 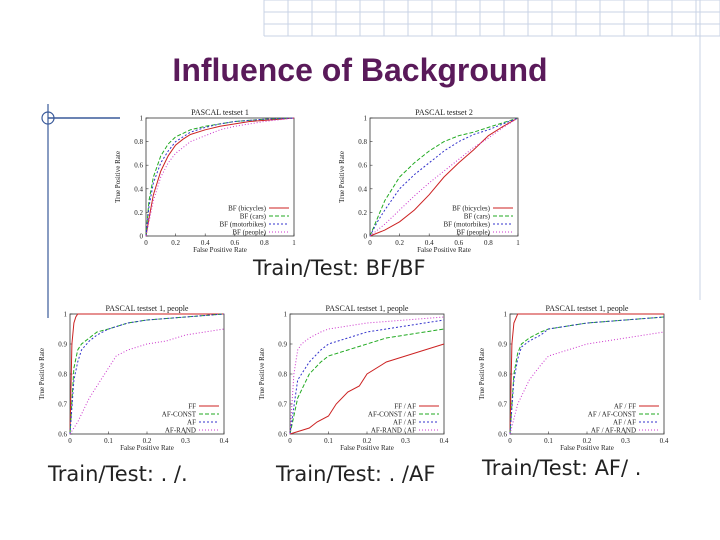 I want to click on y-tick-label: 0, so click(x=142, y=237).